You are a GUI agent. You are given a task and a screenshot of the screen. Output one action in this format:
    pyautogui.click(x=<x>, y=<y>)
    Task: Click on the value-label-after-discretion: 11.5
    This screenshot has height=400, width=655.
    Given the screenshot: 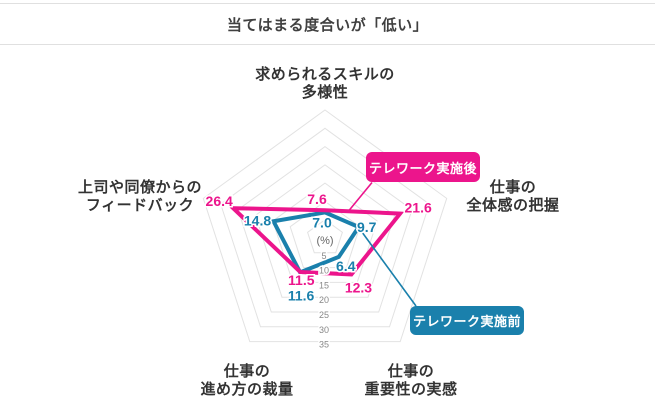 What is the action you would take?
    pyautogui.click(x=301, y=280)
    